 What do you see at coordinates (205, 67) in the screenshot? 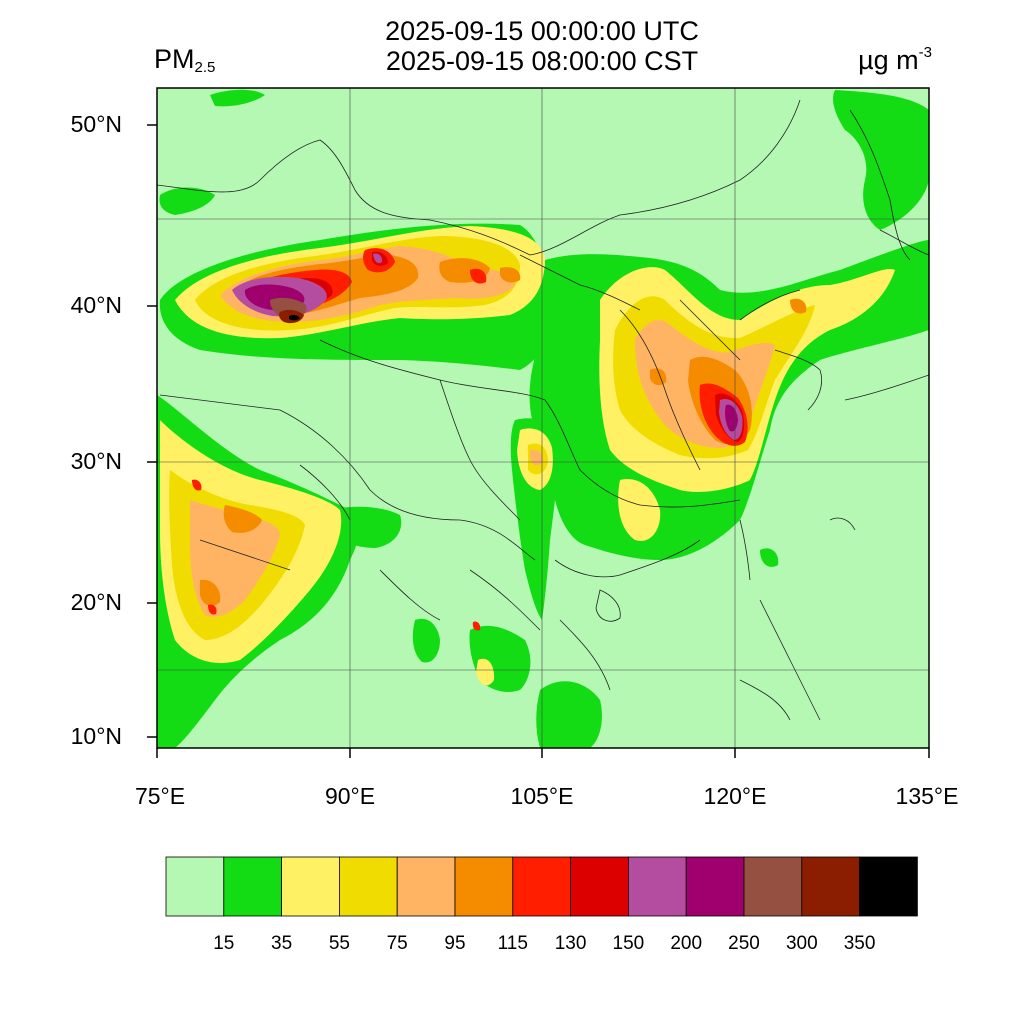
I see `variable-sub: 2.5` at bounding box center [205, 67].